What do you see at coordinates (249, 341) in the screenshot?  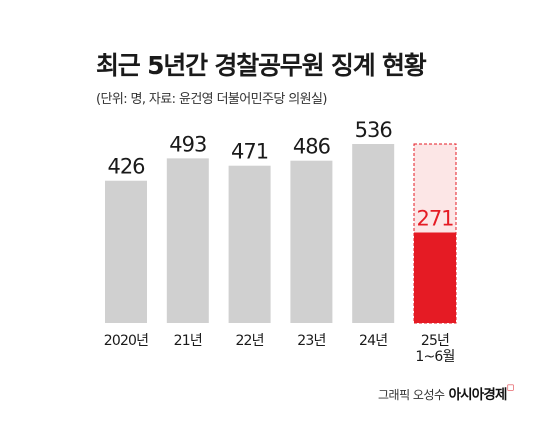 I see `tick-label-2: 22년` at bounding box center [249, 341].